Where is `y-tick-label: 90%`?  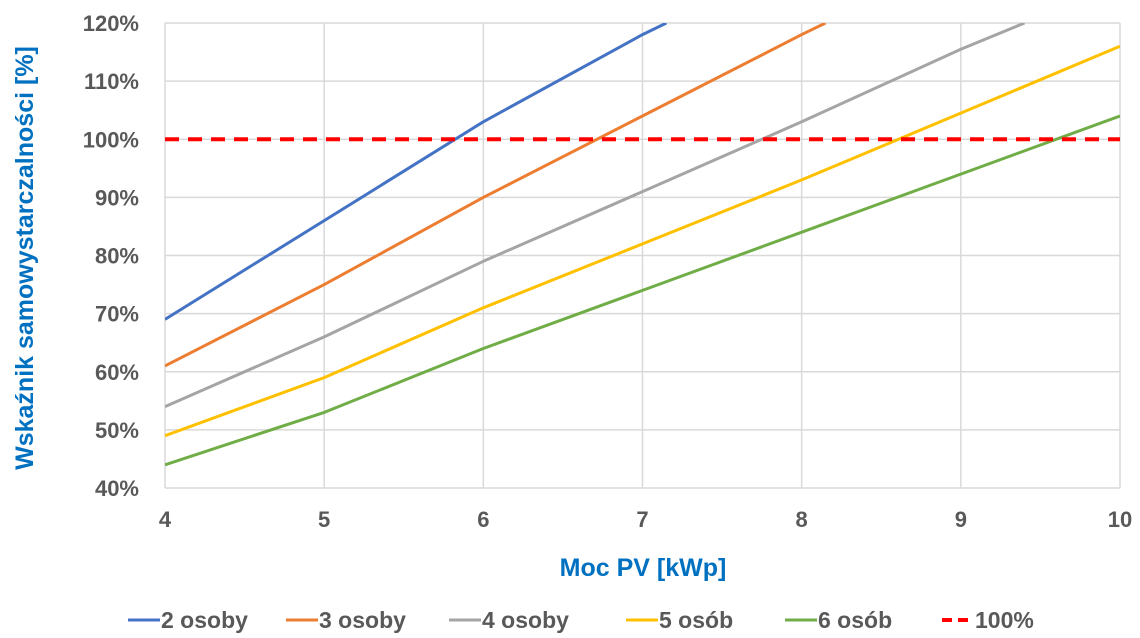 y-tick-label: 90% is located at coordinates (117, 197).